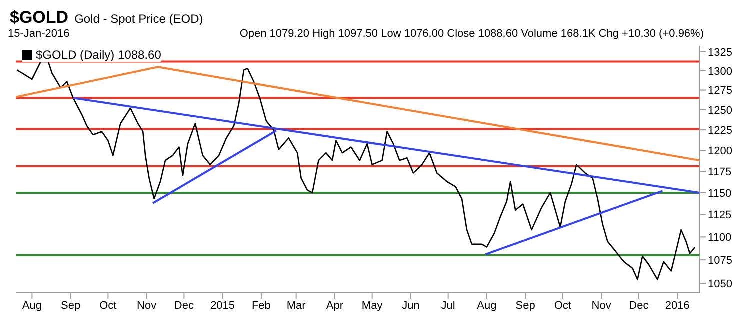  I want to click on x-tick-label: Apr, so click(335, 306).